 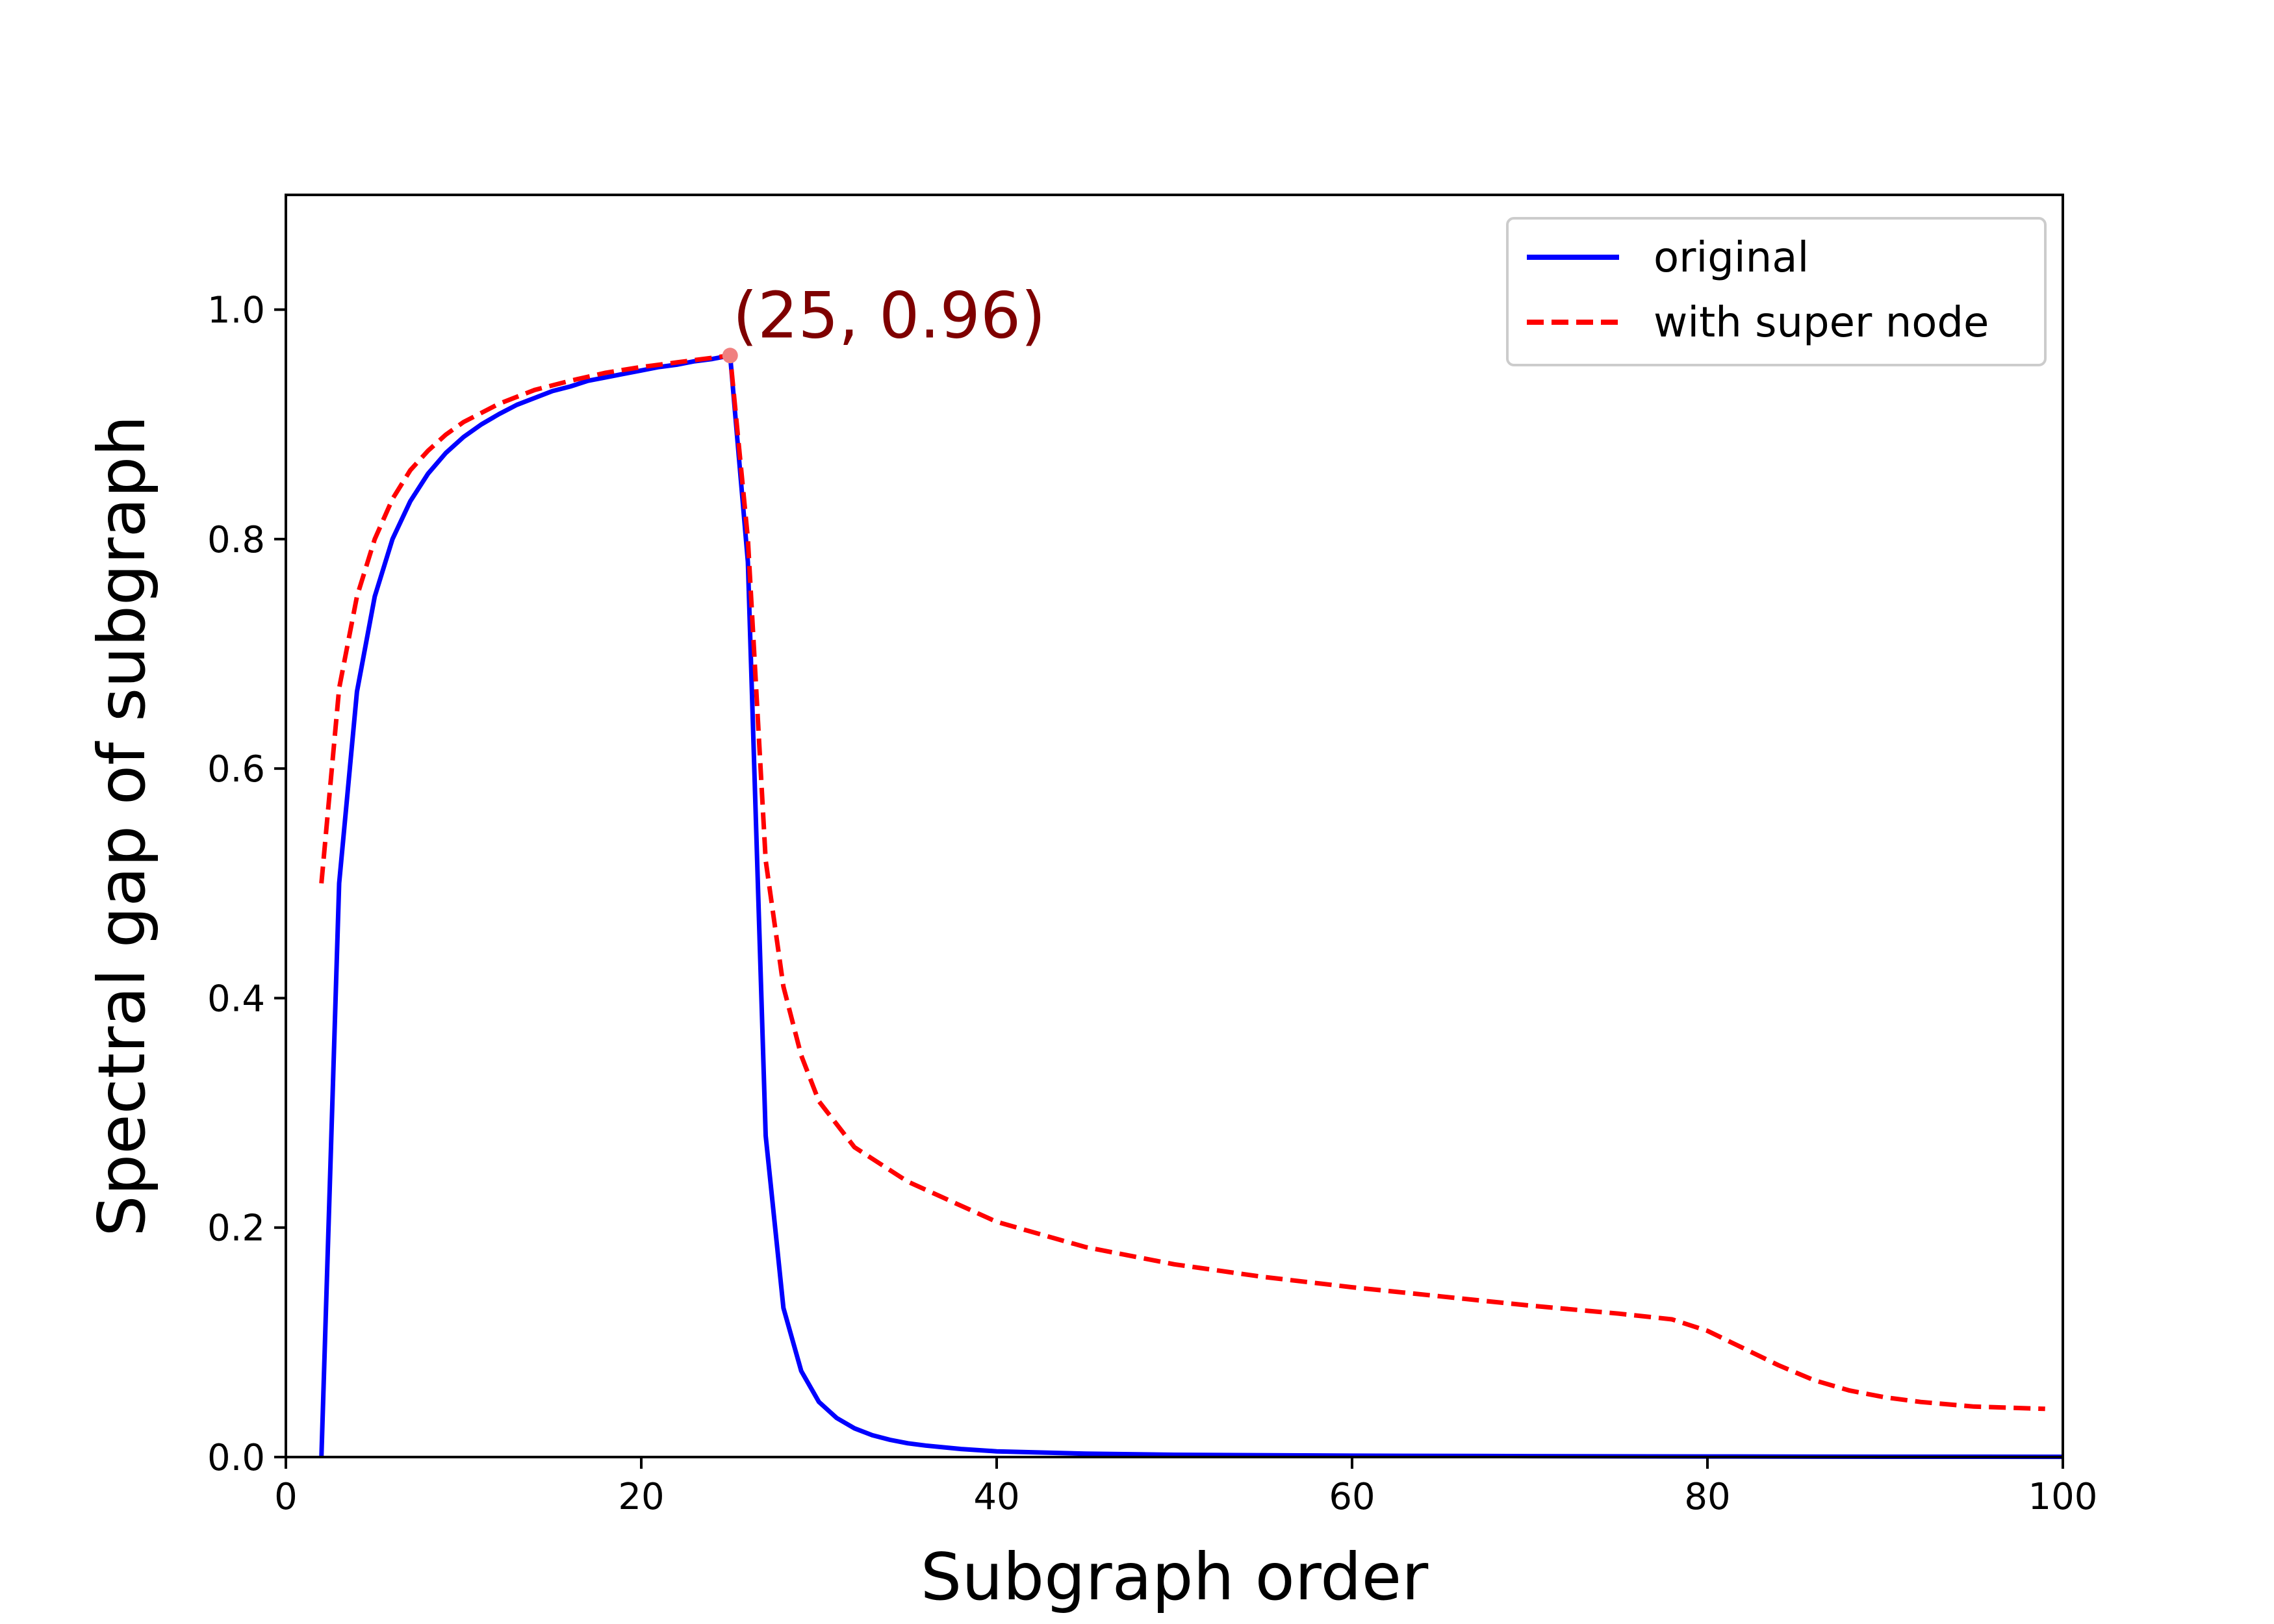 What do you see at coordinates (236, 769) in the screenshot?
I see `y-tick-label: 0.6` at bounding box center [236, 769].